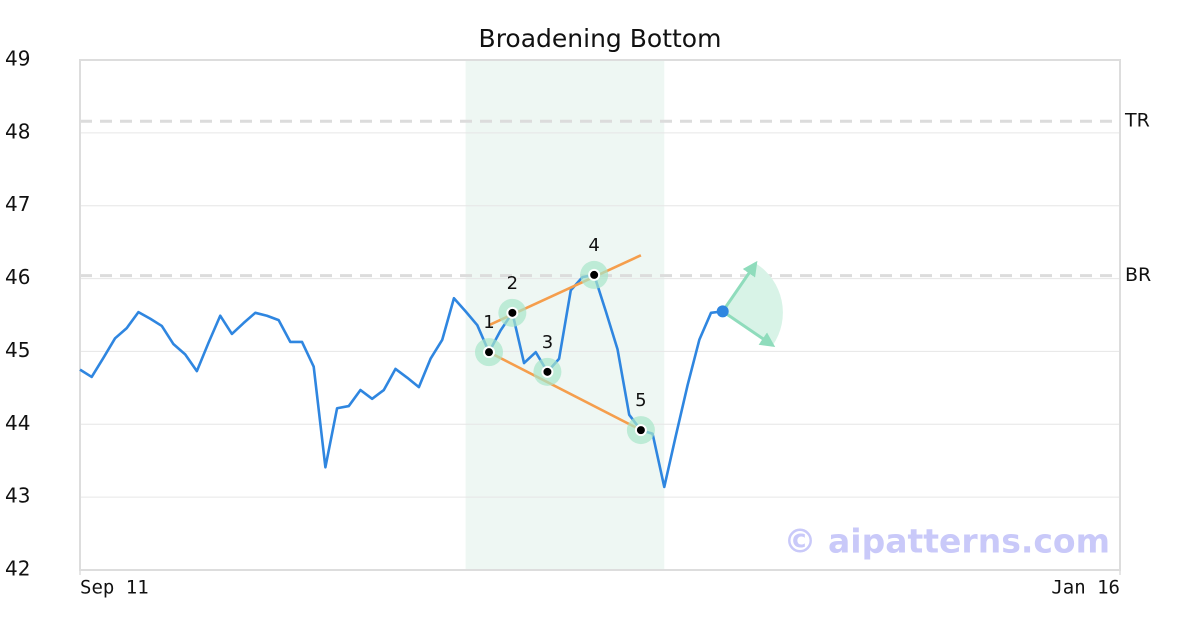  I want to click on pattern-label: 1, so click(488, 322).